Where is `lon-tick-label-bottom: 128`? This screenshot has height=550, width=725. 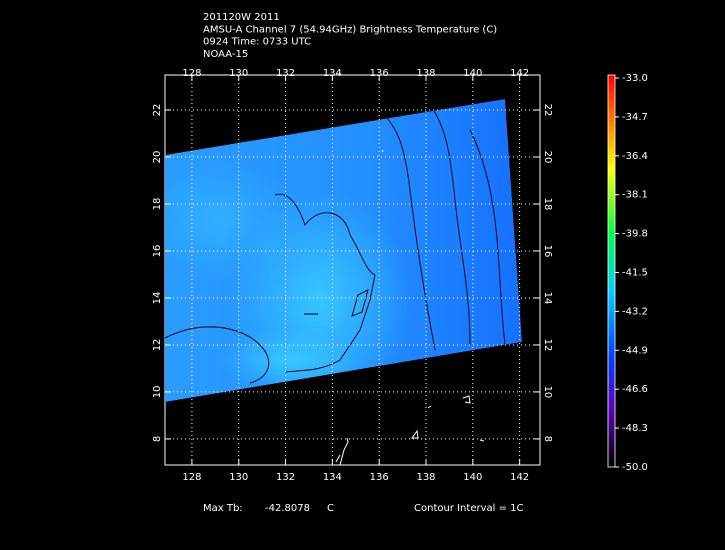
lon-tick-label-bottom: 128 is located at coordinates (191, 477).